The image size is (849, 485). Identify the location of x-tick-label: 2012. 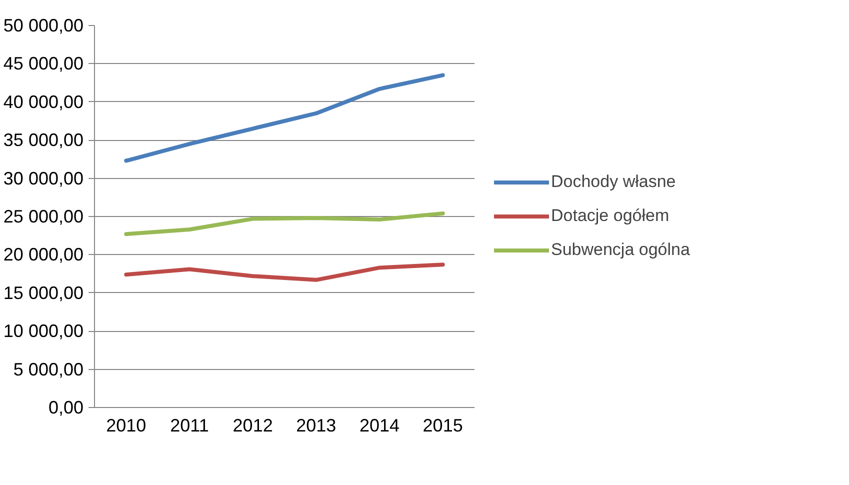
(252, 426).